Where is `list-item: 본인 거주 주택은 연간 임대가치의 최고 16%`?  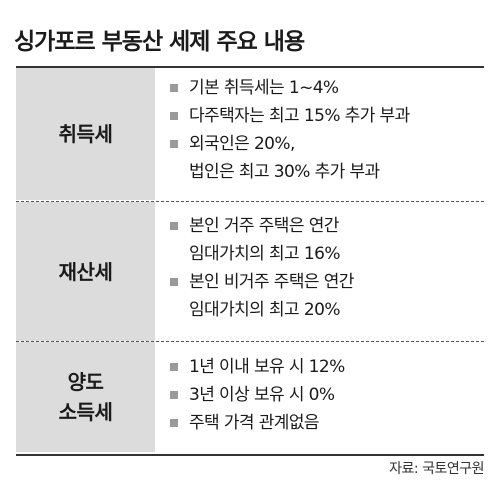
list-item: 본인 거주 주택은 연간 임대가치의 최고 16% is located at coordinates (324, 240).